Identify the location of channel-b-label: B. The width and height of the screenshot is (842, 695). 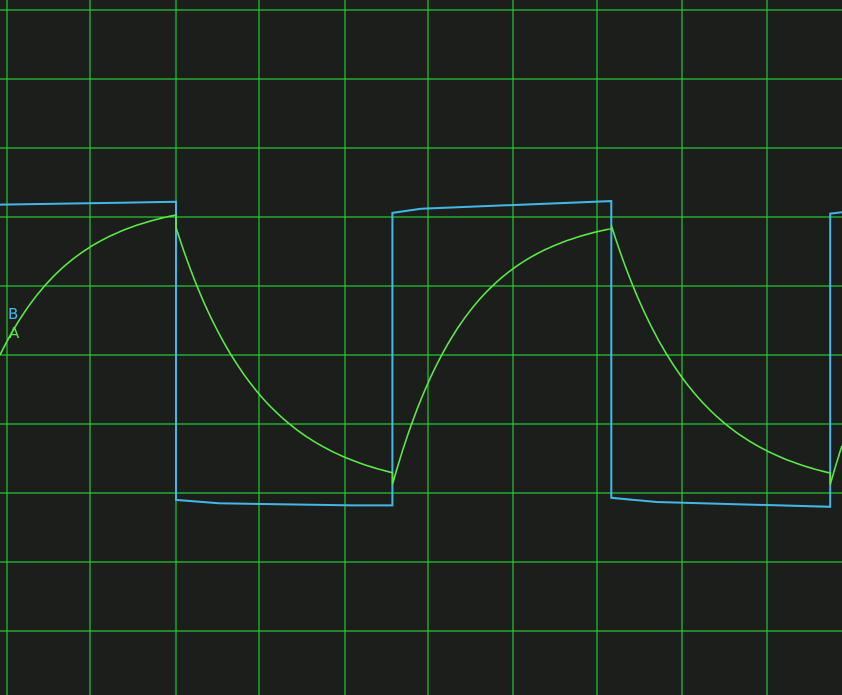
(13, 314).